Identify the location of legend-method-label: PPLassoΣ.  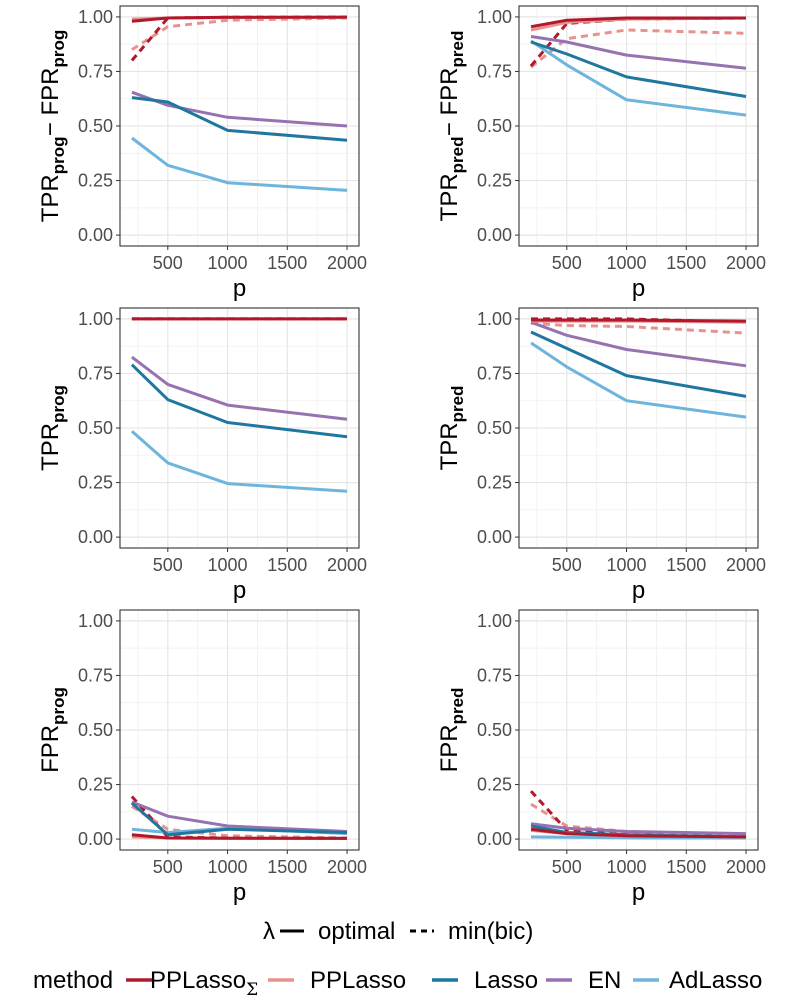
(204, 983).